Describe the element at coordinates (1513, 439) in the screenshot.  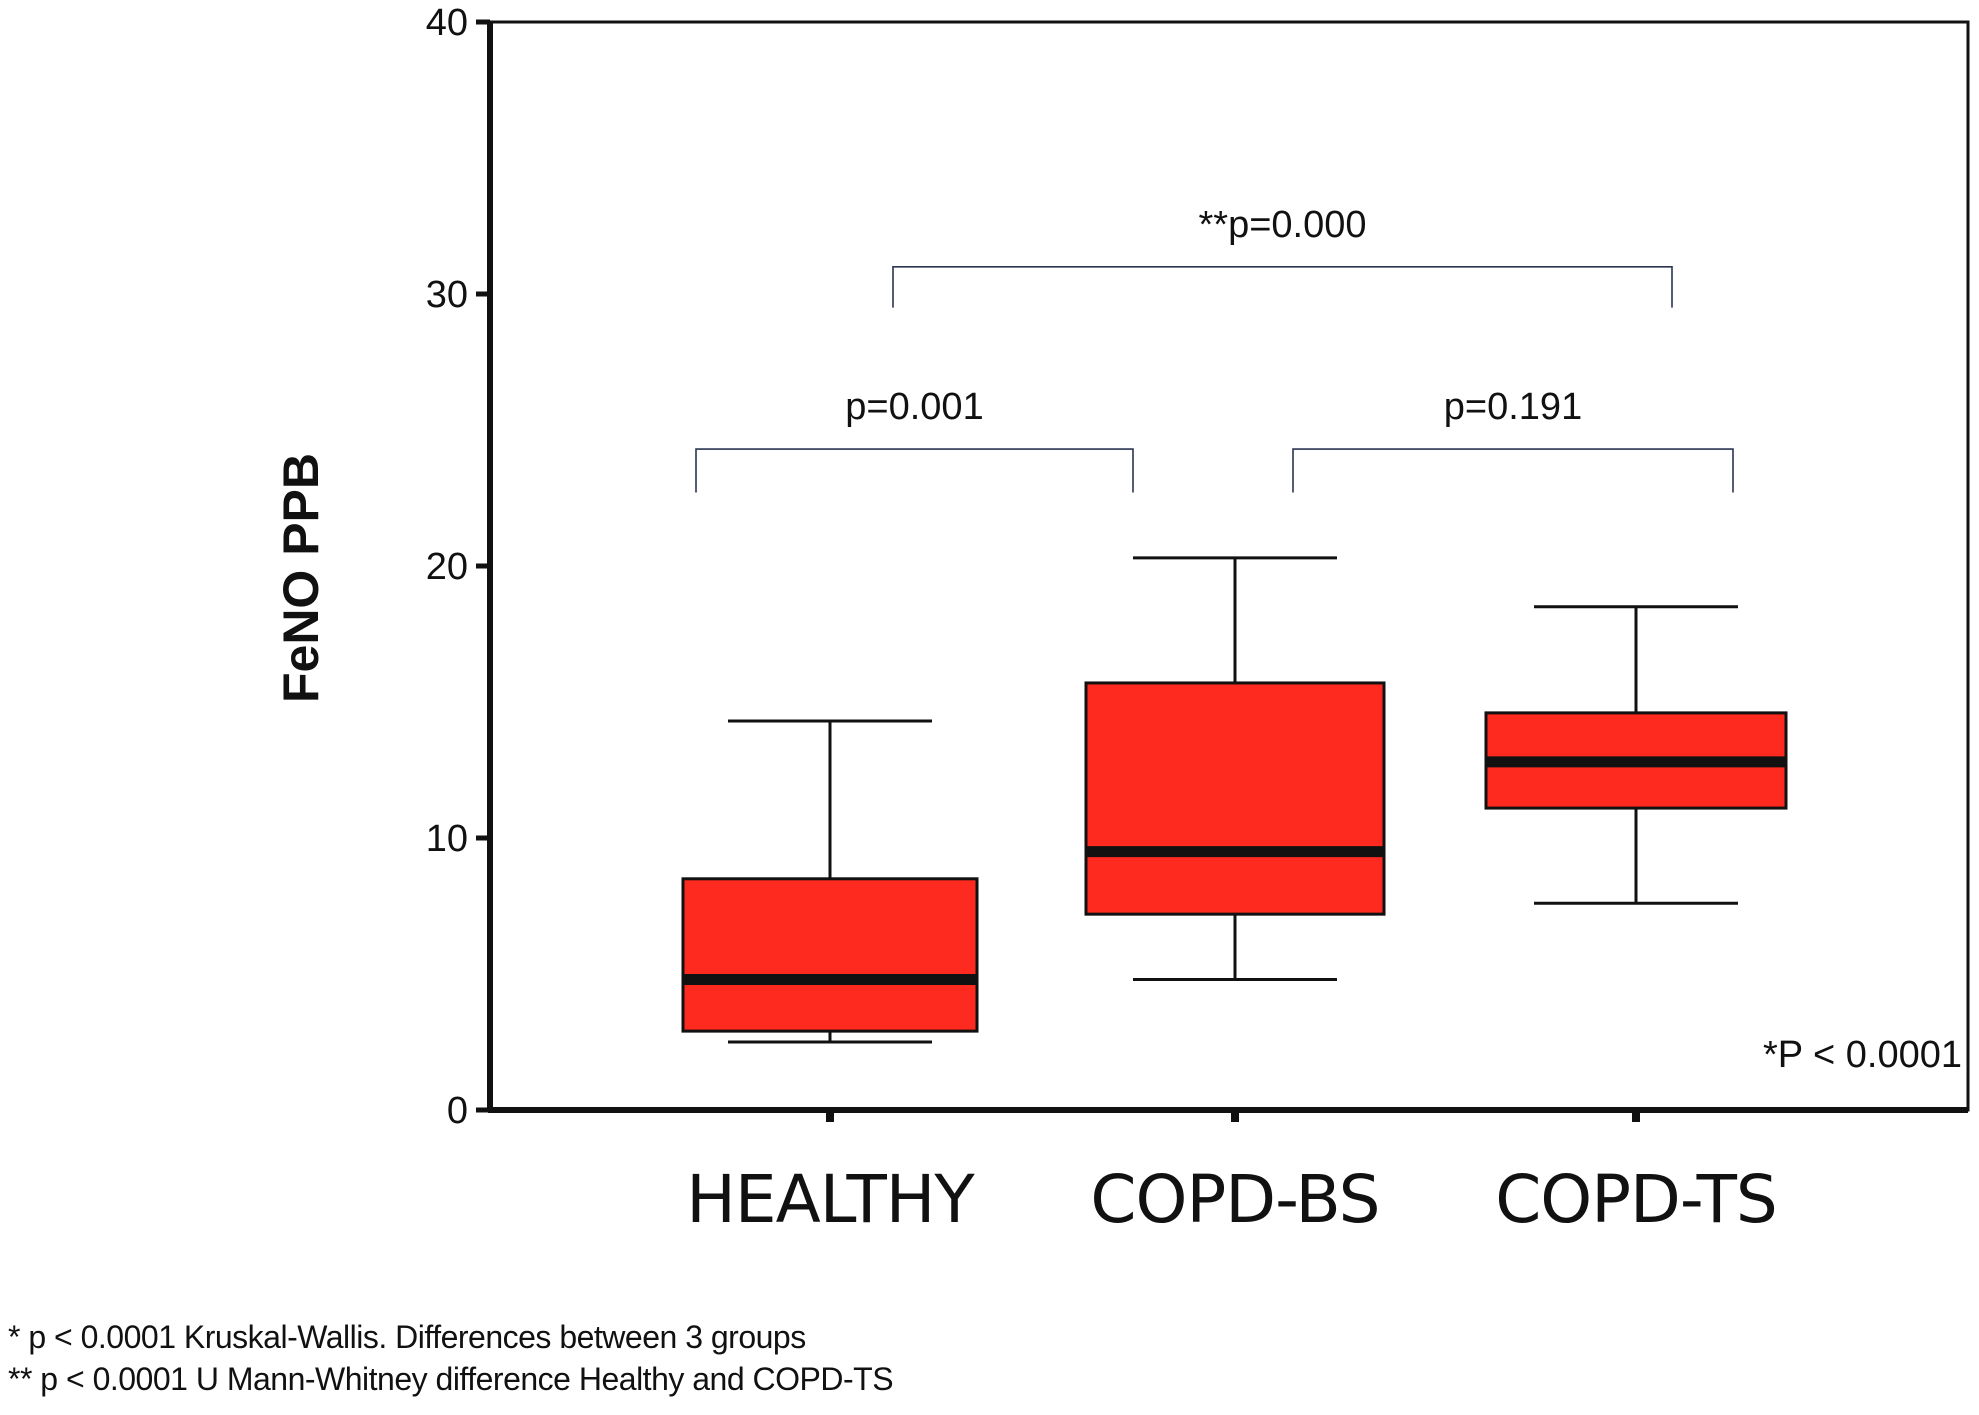
I see `bracket-copd-bs-vs-copd-ts: p=0.191` at that location.